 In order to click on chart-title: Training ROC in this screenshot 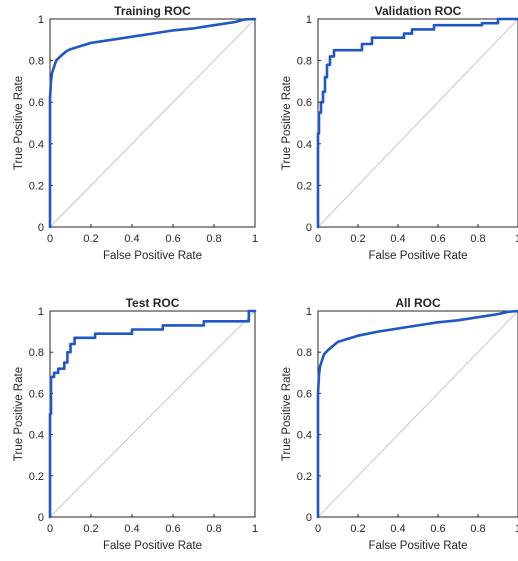, I will do `click(152, 11)`.